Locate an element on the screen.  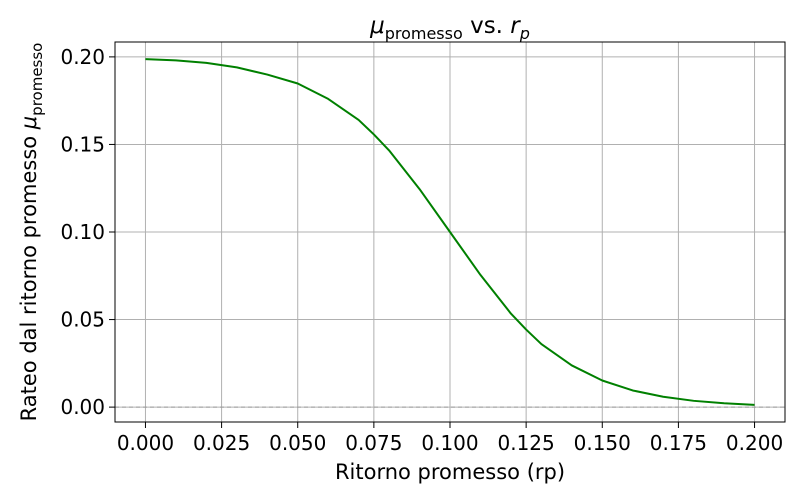
x-tick-label: 0.075 is located at coordinates (373, 443).